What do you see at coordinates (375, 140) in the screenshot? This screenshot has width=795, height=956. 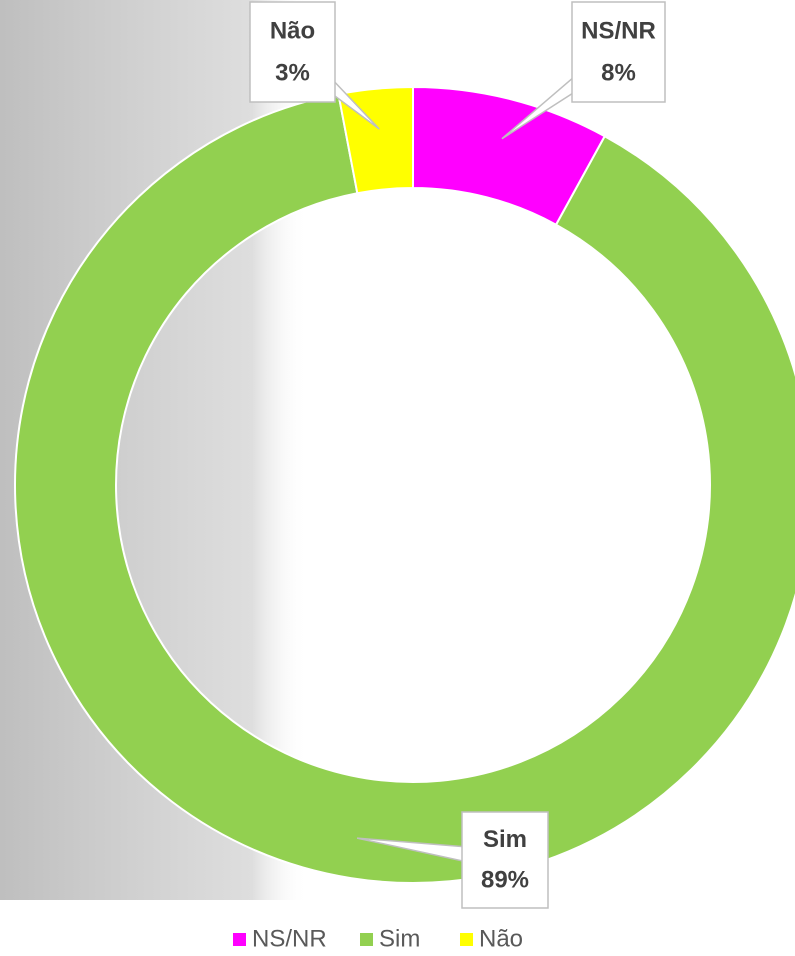 I see `donut-slice` at bounding box center [375, 140].